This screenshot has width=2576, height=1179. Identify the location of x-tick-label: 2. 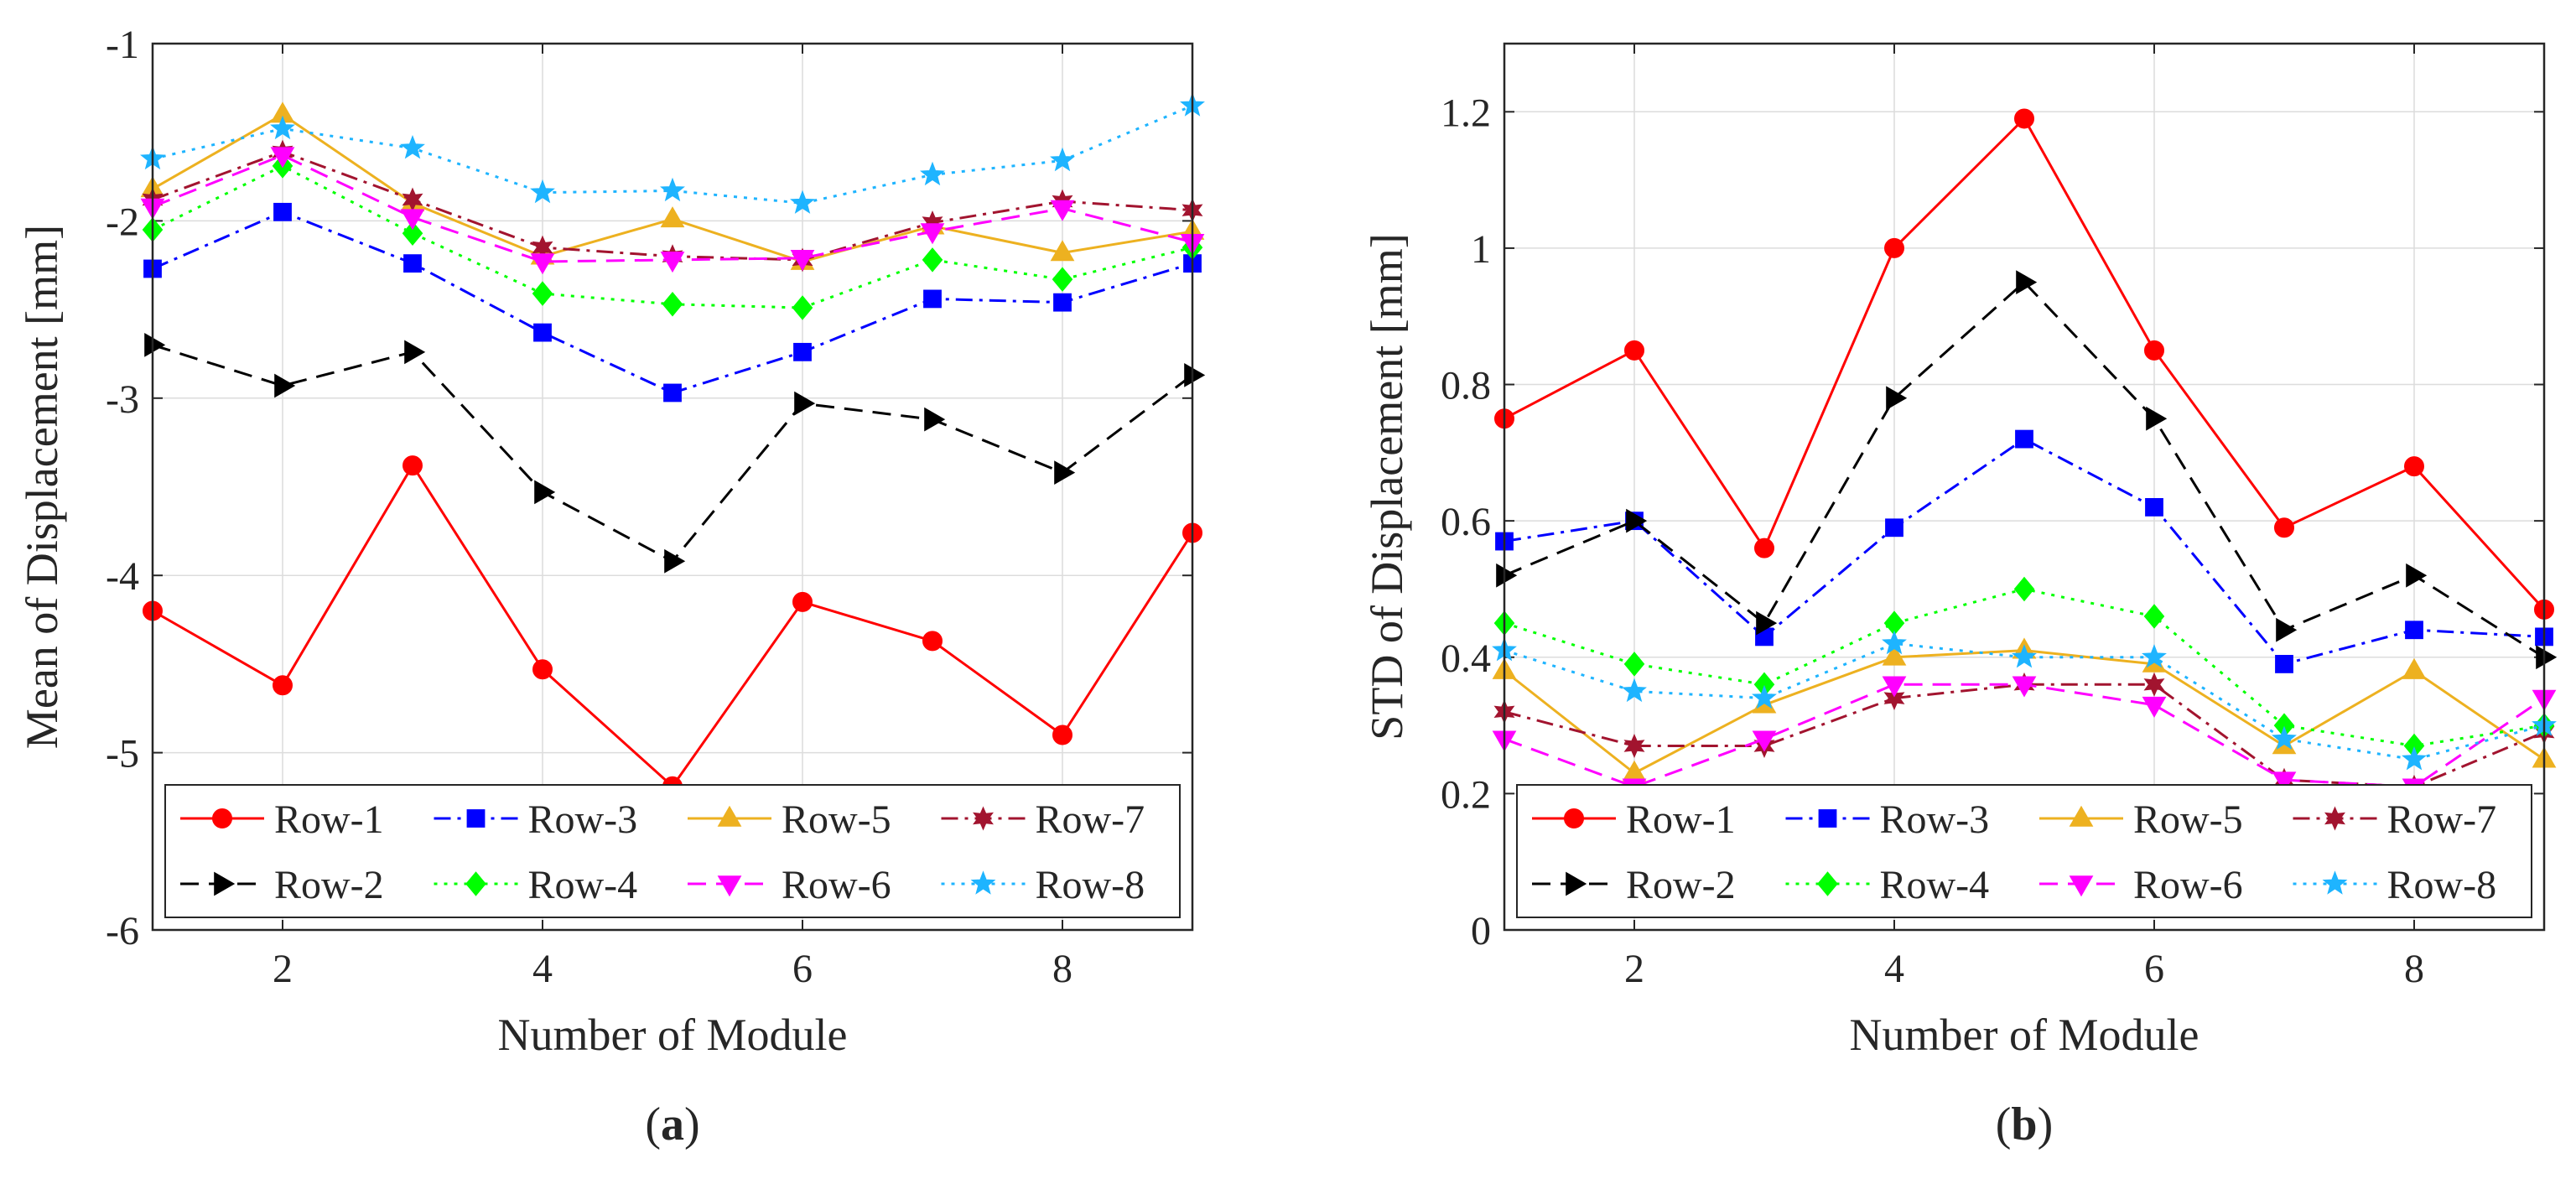
(1634, 969).